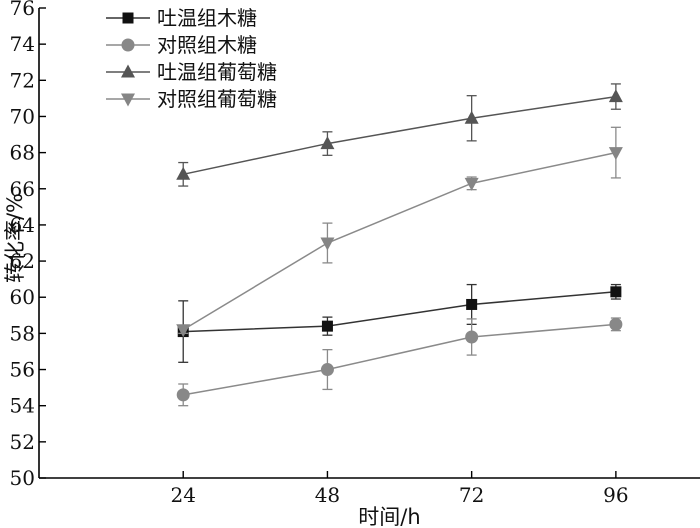  What do you see at coordinates (217, 99) in the screenshot?
I see `legend-label: 对照组葡萄糖` at bounding box center [217, 99].